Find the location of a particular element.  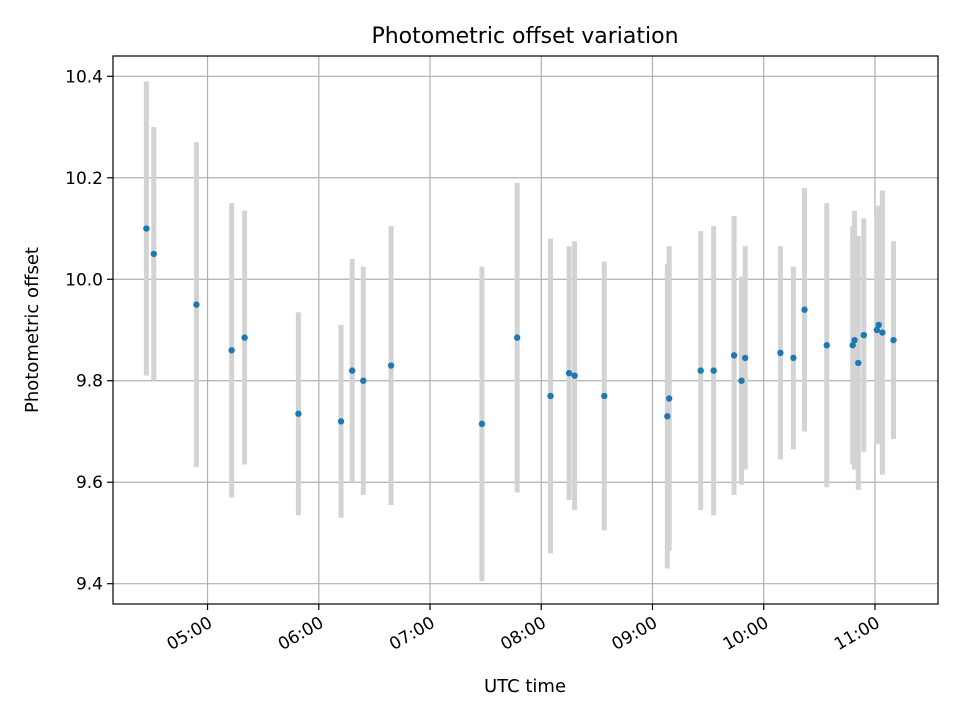

y-tick-label: 9.6 is located at coordinates (89, 483).